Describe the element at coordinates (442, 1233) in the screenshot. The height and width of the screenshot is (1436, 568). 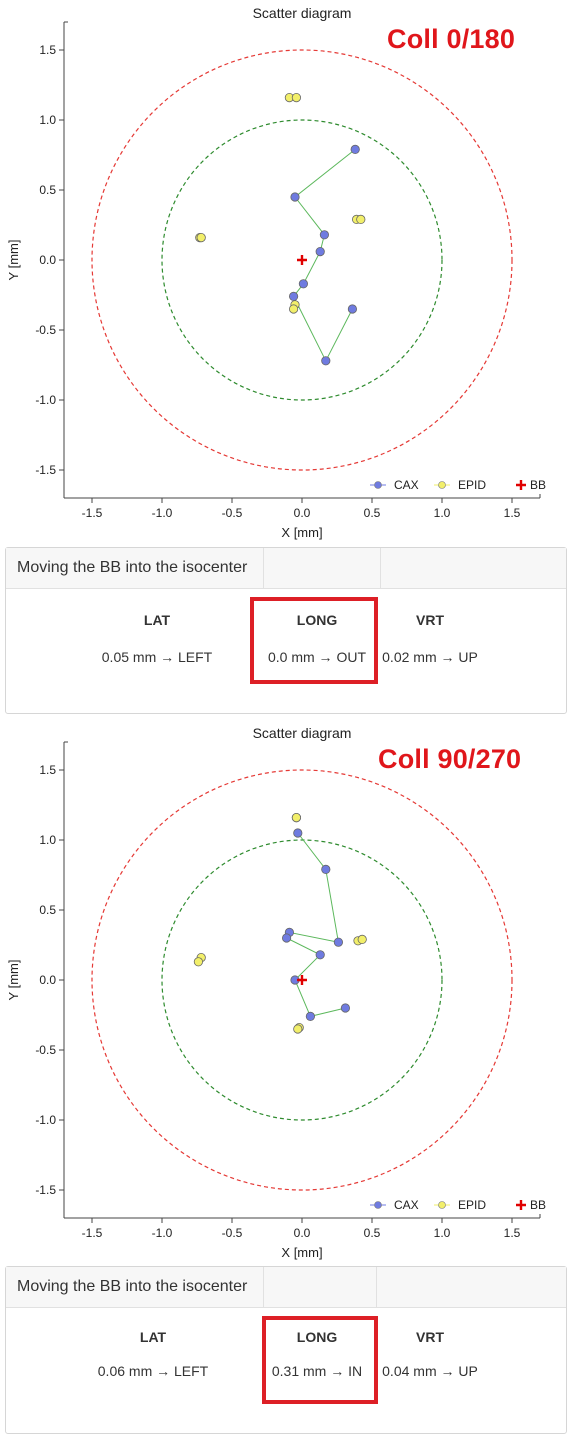
I see `x-tick-label: 1.0` at that location.